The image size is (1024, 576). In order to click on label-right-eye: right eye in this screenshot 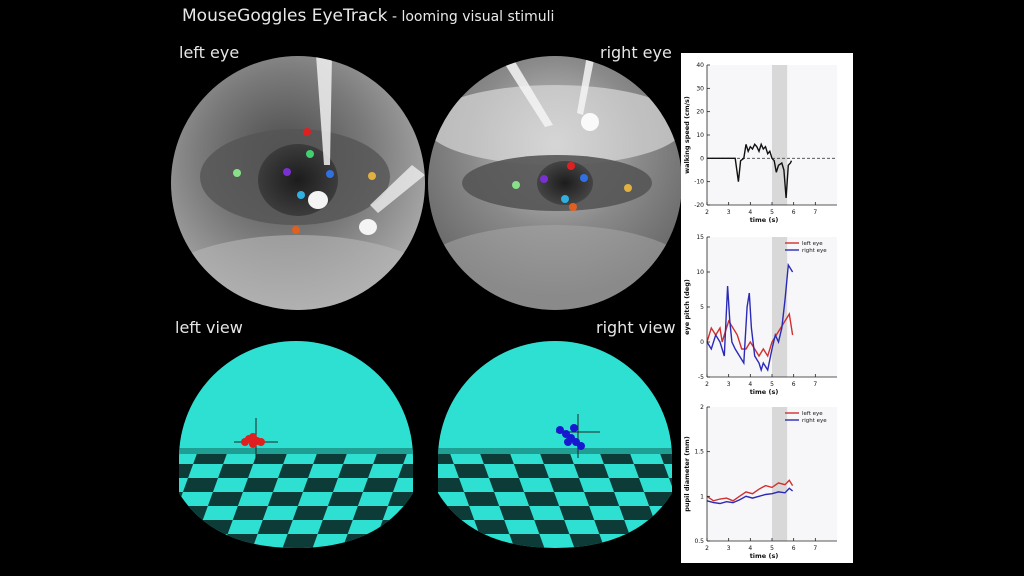, I will do `click(636, 52)`.